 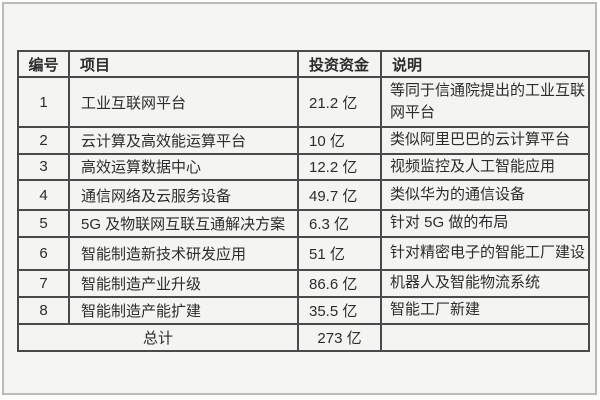 I want to click on row-project-cell: 智能制造产业升级, so click(x=183, y=283).